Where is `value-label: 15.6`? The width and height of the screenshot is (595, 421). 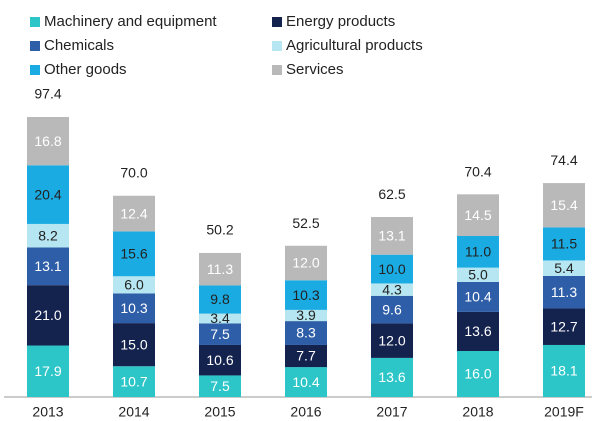 value-label: 15.6 is located at coordinates (133, 254).